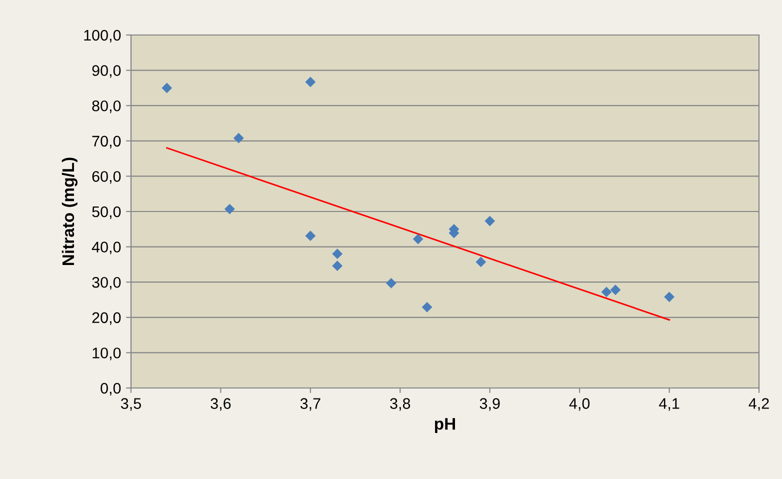  I want to click on y-tick-label: 10,0, so click(106, 354).